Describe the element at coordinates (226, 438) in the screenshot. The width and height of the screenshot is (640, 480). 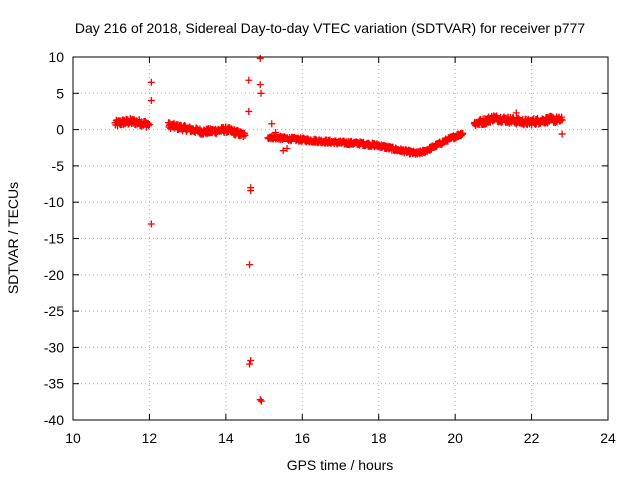
I see `x-tick-label: 14` at that location.